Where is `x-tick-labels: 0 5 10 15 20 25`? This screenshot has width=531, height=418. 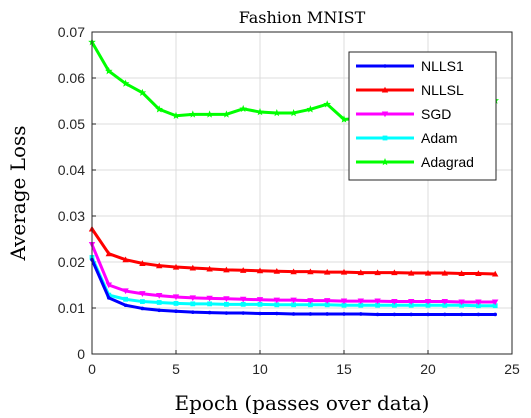
x-tick-labels: 0 5 10 15 20 25 is located at coordinates (304, 369).